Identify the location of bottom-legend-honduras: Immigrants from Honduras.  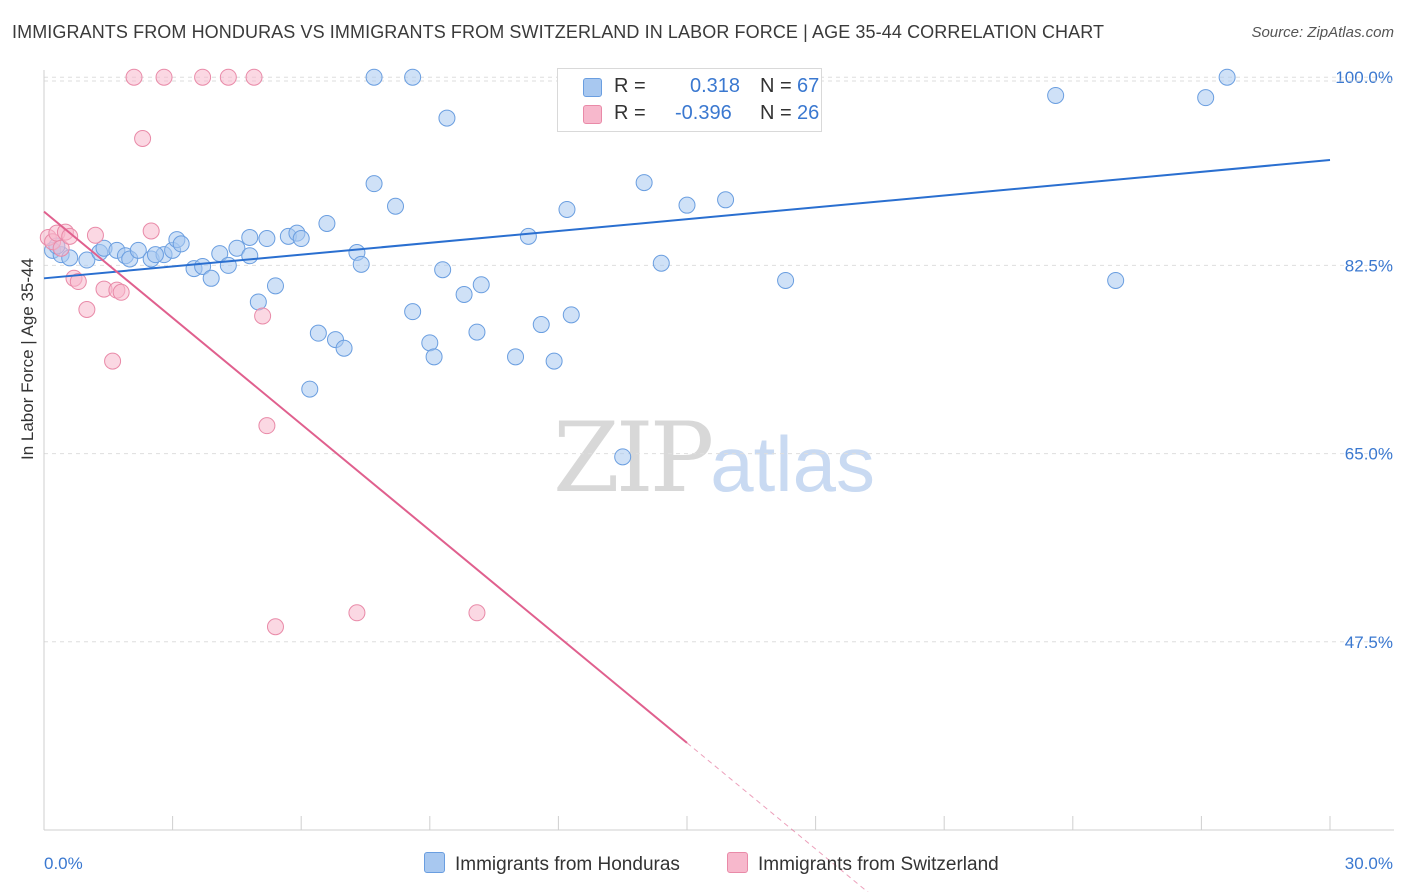
(552, 864).